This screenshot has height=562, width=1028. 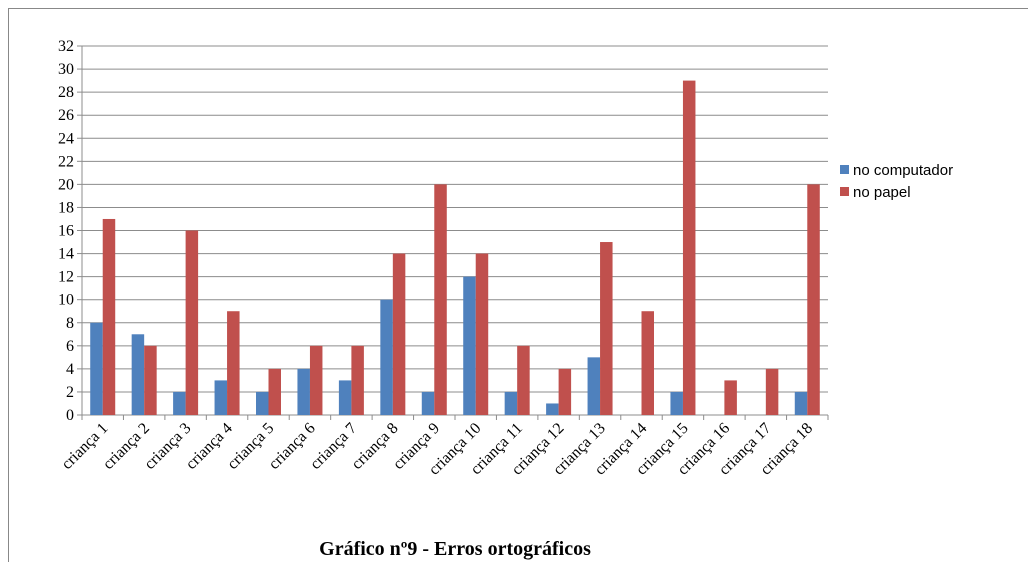 What do you see at coordinates (66, 277) in the screenshot?
I see `y-tick-label: 12` at bounding box center [66, 277].